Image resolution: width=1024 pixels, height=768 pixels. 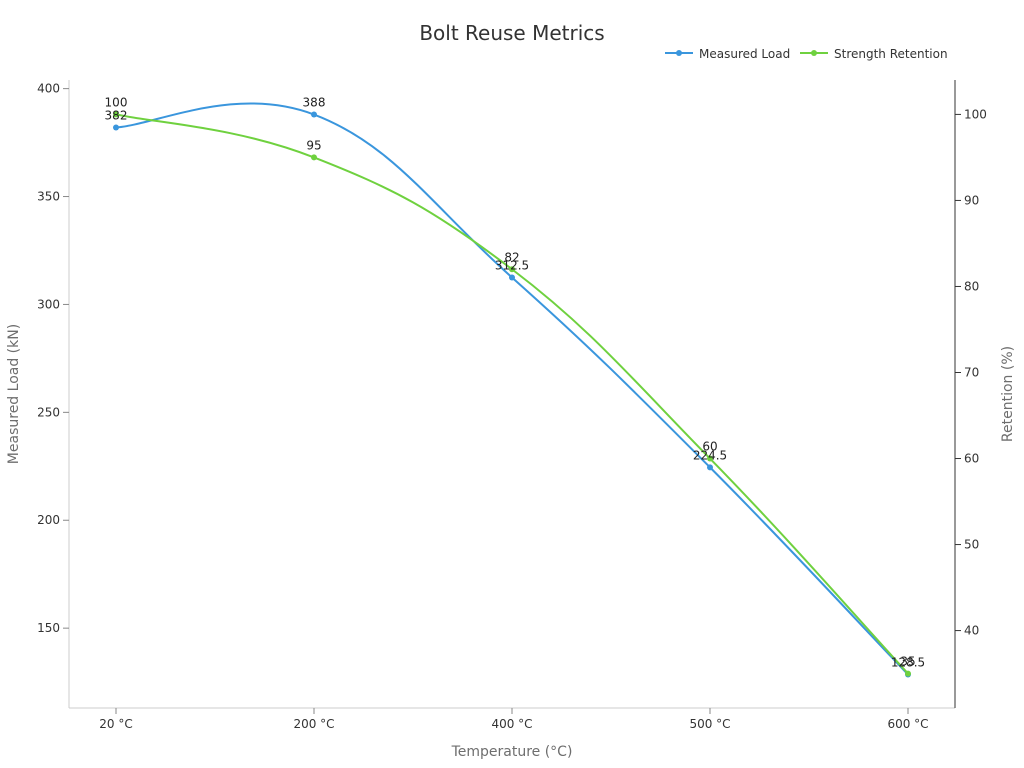 I want to click on y-right-tick-label: 90, so click(x=971, y=200).